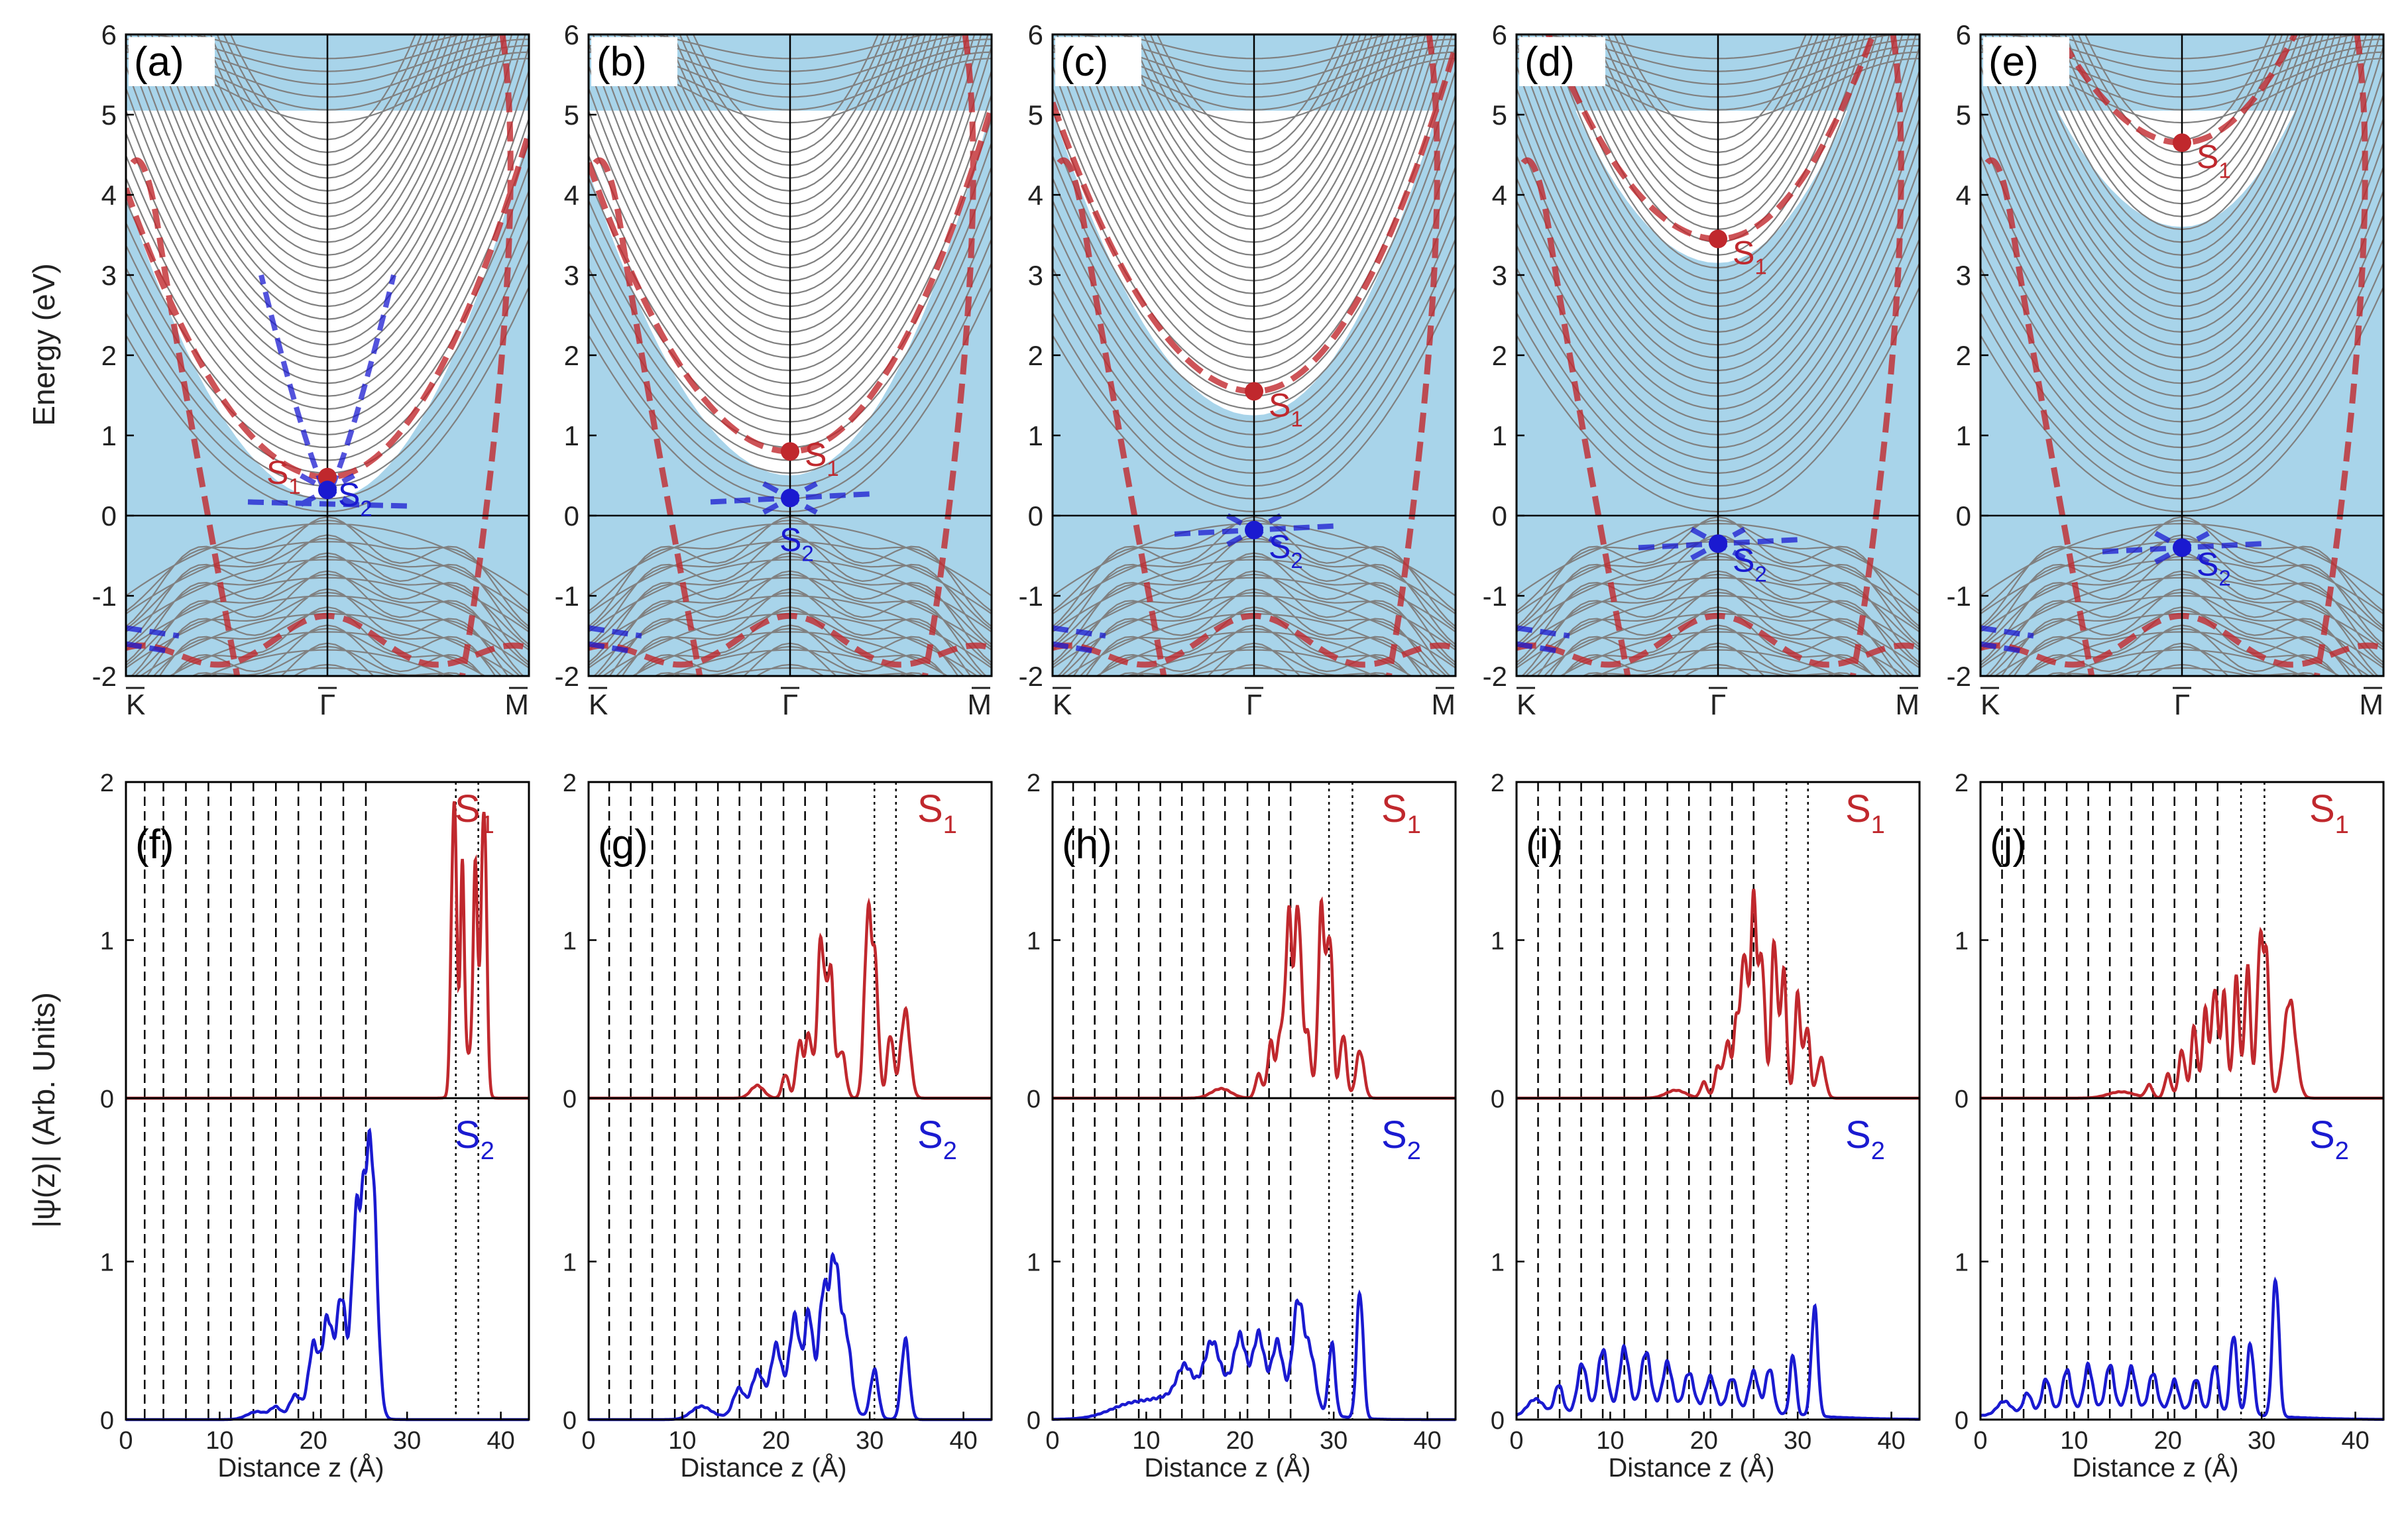 This screenshot has width=2408, height=1521. I want to click on wavefunction-axis-label: |ψ(z)| (Arb. Units), so click(44, 1110).